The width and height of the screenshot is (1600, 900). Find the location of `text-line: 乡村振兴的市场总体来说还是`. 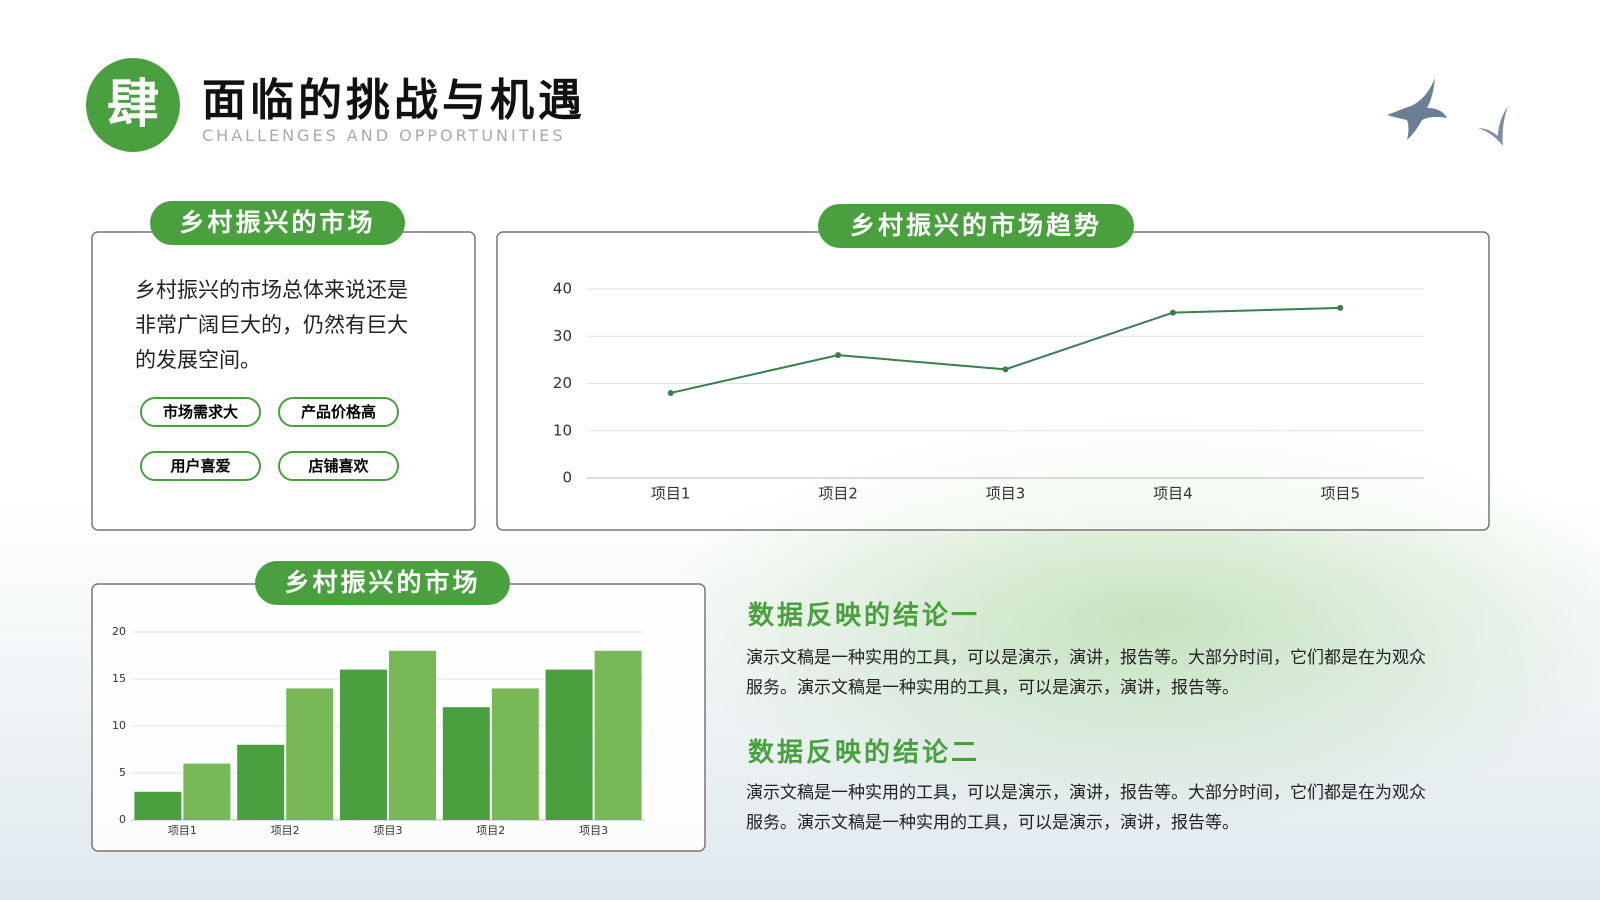

text-line: 乡村振兴的市场总体来说还是 is located at coordinates (271, 290).